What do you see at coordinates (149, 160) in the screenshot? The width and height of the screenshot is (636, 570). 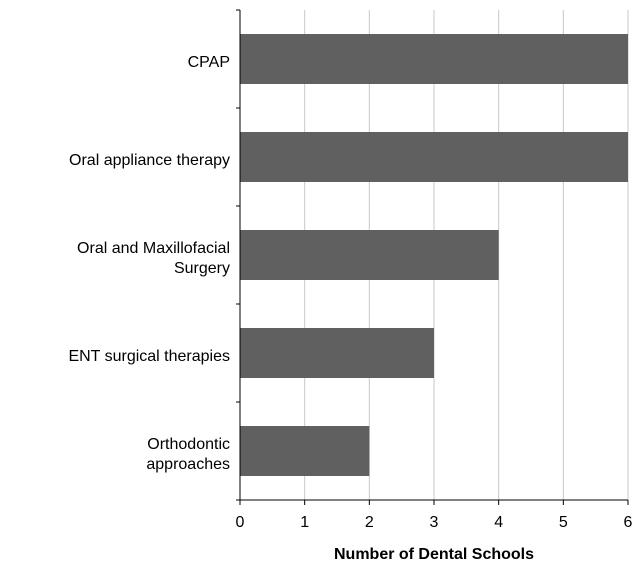 I see `y-tick-label: Oral appliance therapy` at bounding box center [149, 160].